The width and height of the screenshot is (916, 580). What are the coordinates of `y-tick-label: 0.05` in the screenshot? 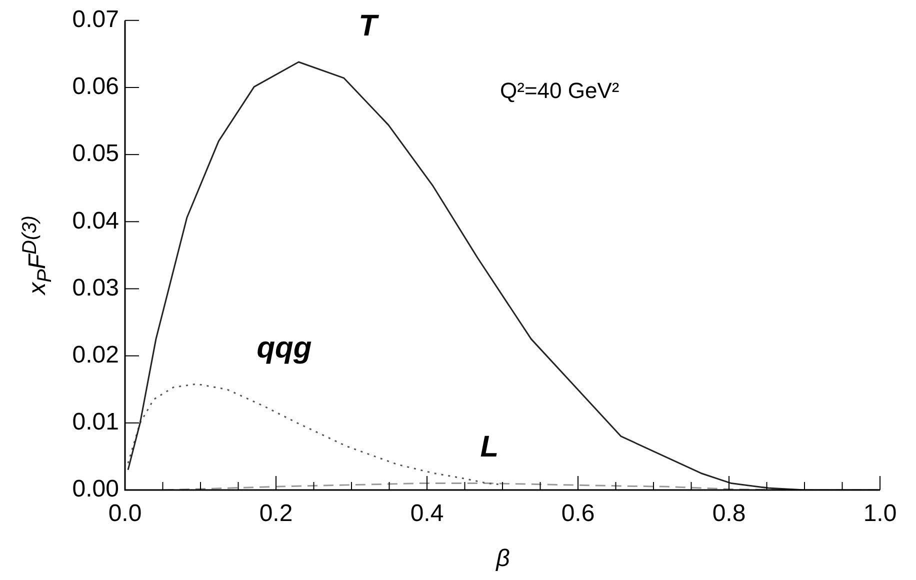 It's located at (95, 154).